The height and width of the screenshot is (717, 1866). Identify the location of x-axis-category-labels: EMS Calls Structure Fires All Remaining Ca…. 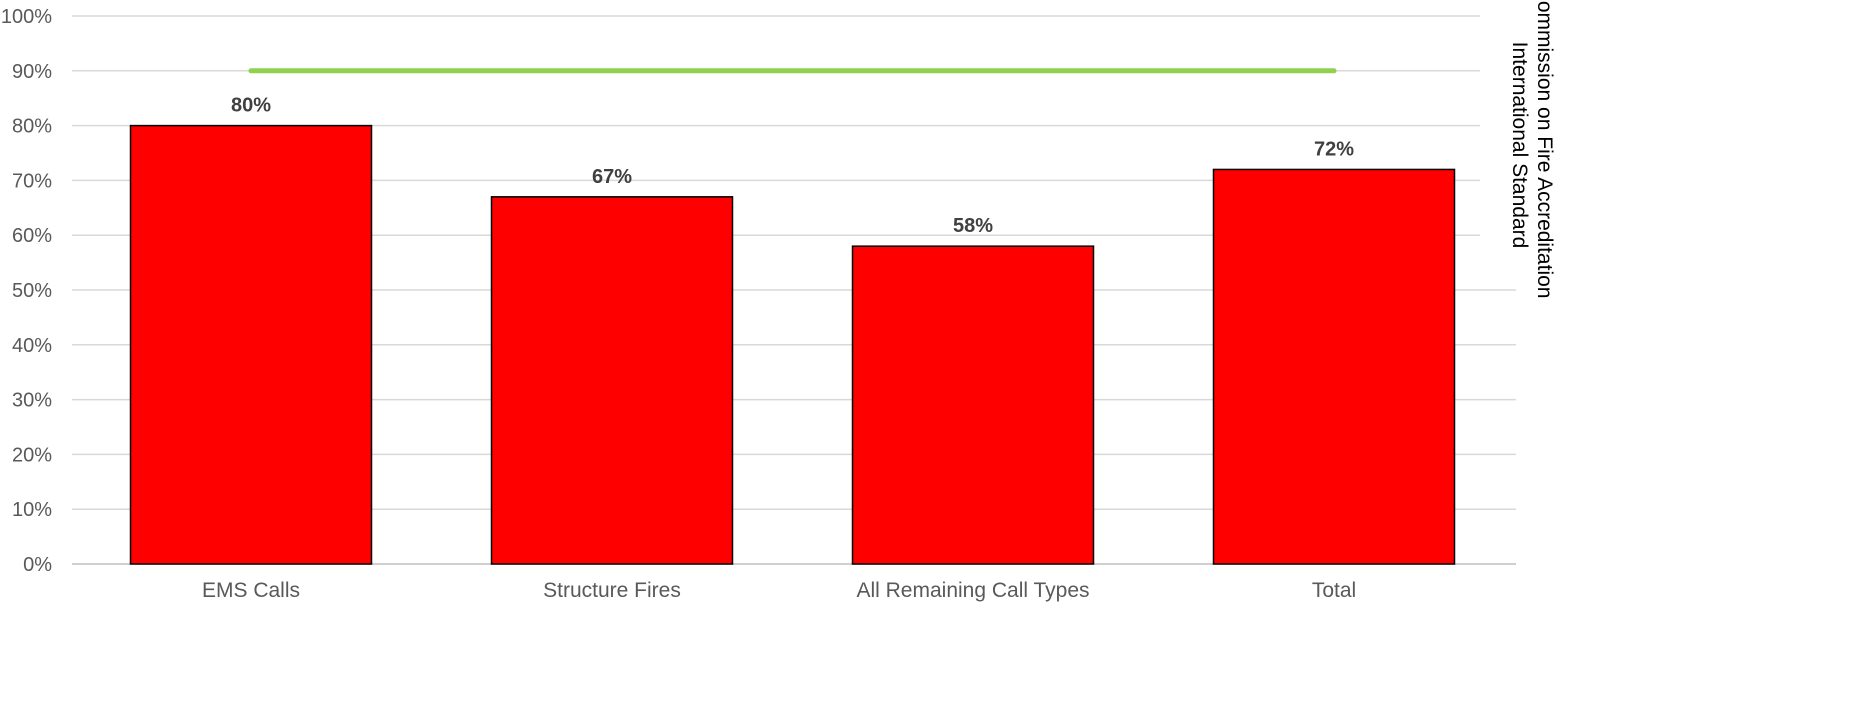
(779, 590).